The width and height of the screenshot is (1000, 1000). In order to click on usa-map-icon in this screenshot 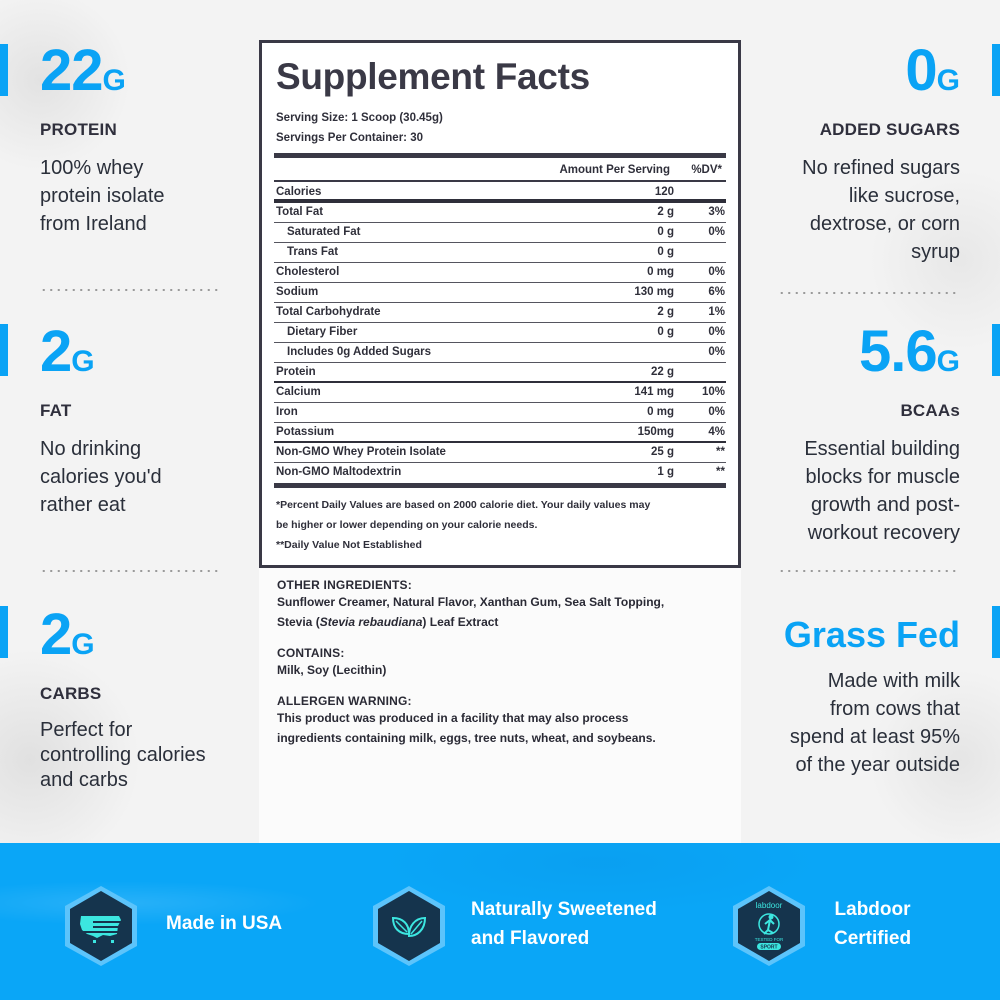, I will do `click(101, 926)`.